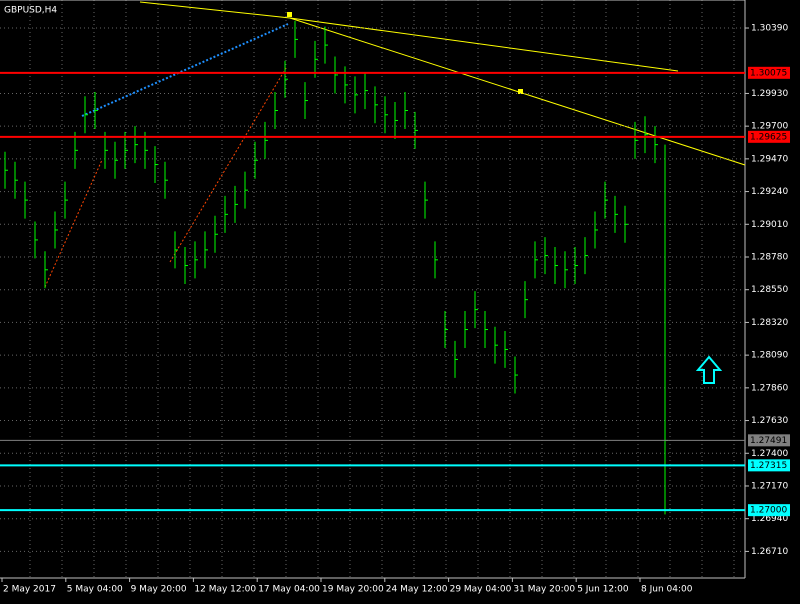 The height and width of the screenshot is (604, 800). I want to click on level-label: 1.27000, so click(768, 511).